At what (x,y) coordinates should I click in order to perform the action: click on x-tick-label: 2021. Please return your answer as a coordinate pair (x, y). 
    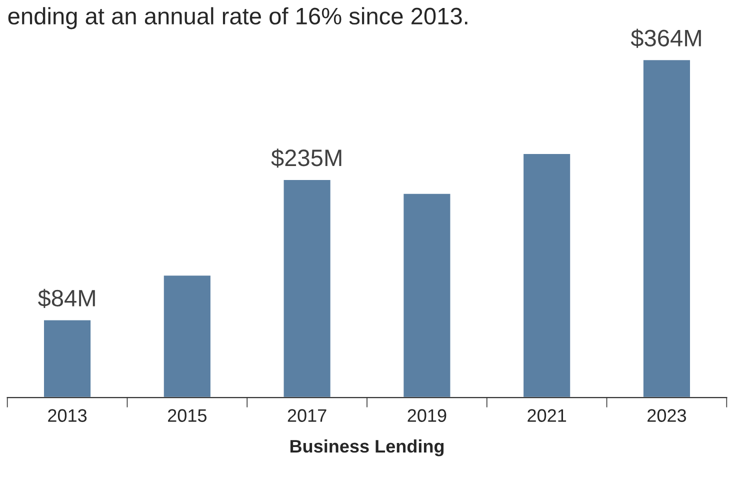
    Looking at the image, I should click on (547, 415).